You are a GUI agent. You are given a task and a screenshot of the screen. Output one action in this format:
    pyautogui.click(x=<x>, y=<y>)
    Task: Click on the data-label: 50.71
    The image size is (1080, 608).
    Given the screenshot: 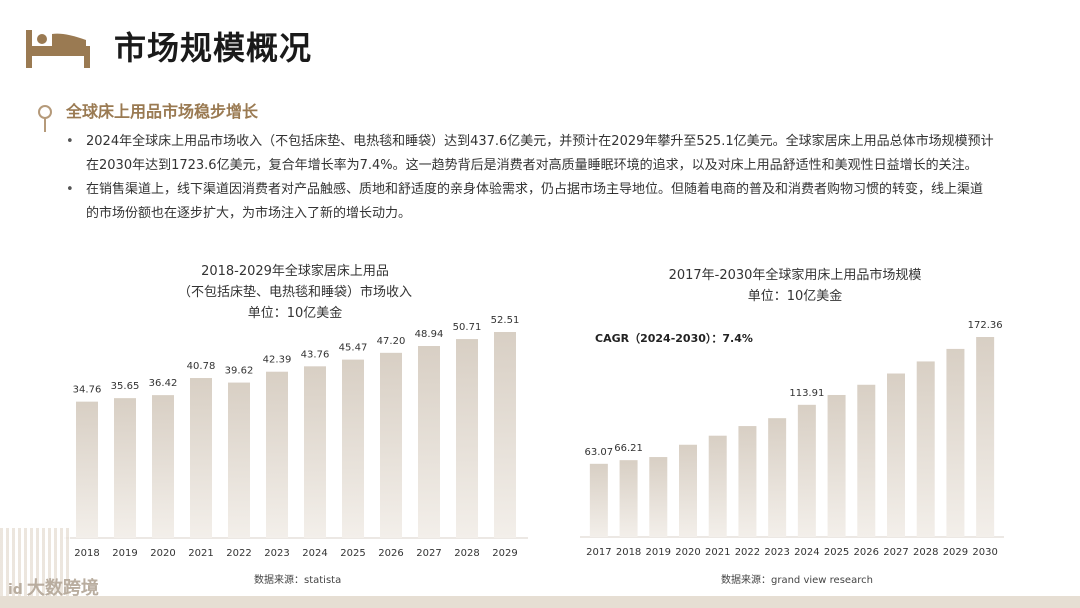 What is the action you would take?
    pyautogui.click(x=467, y=327)
    